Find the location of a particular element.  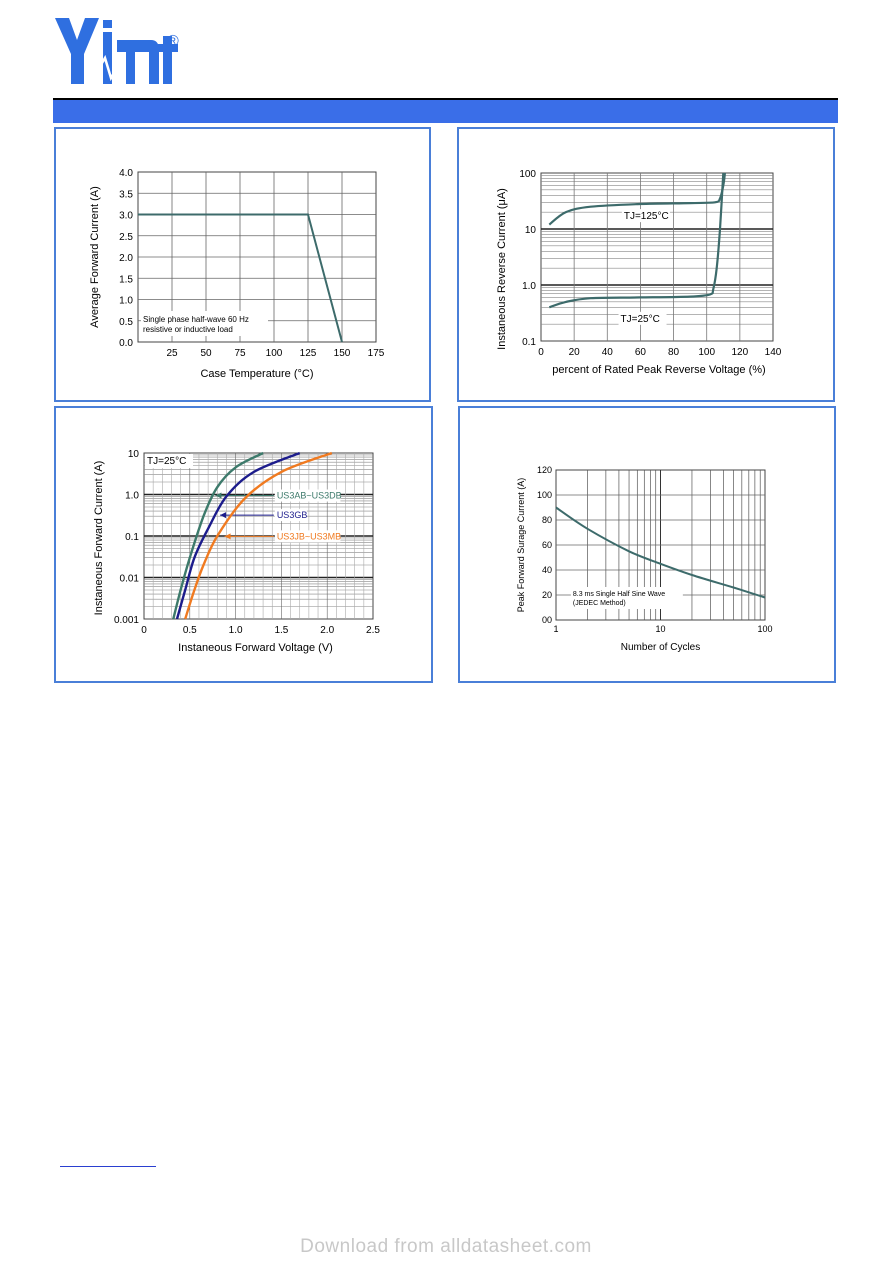

annotation-line: Single phase half-wave 60 Hz is located at coordinates (196, 319).